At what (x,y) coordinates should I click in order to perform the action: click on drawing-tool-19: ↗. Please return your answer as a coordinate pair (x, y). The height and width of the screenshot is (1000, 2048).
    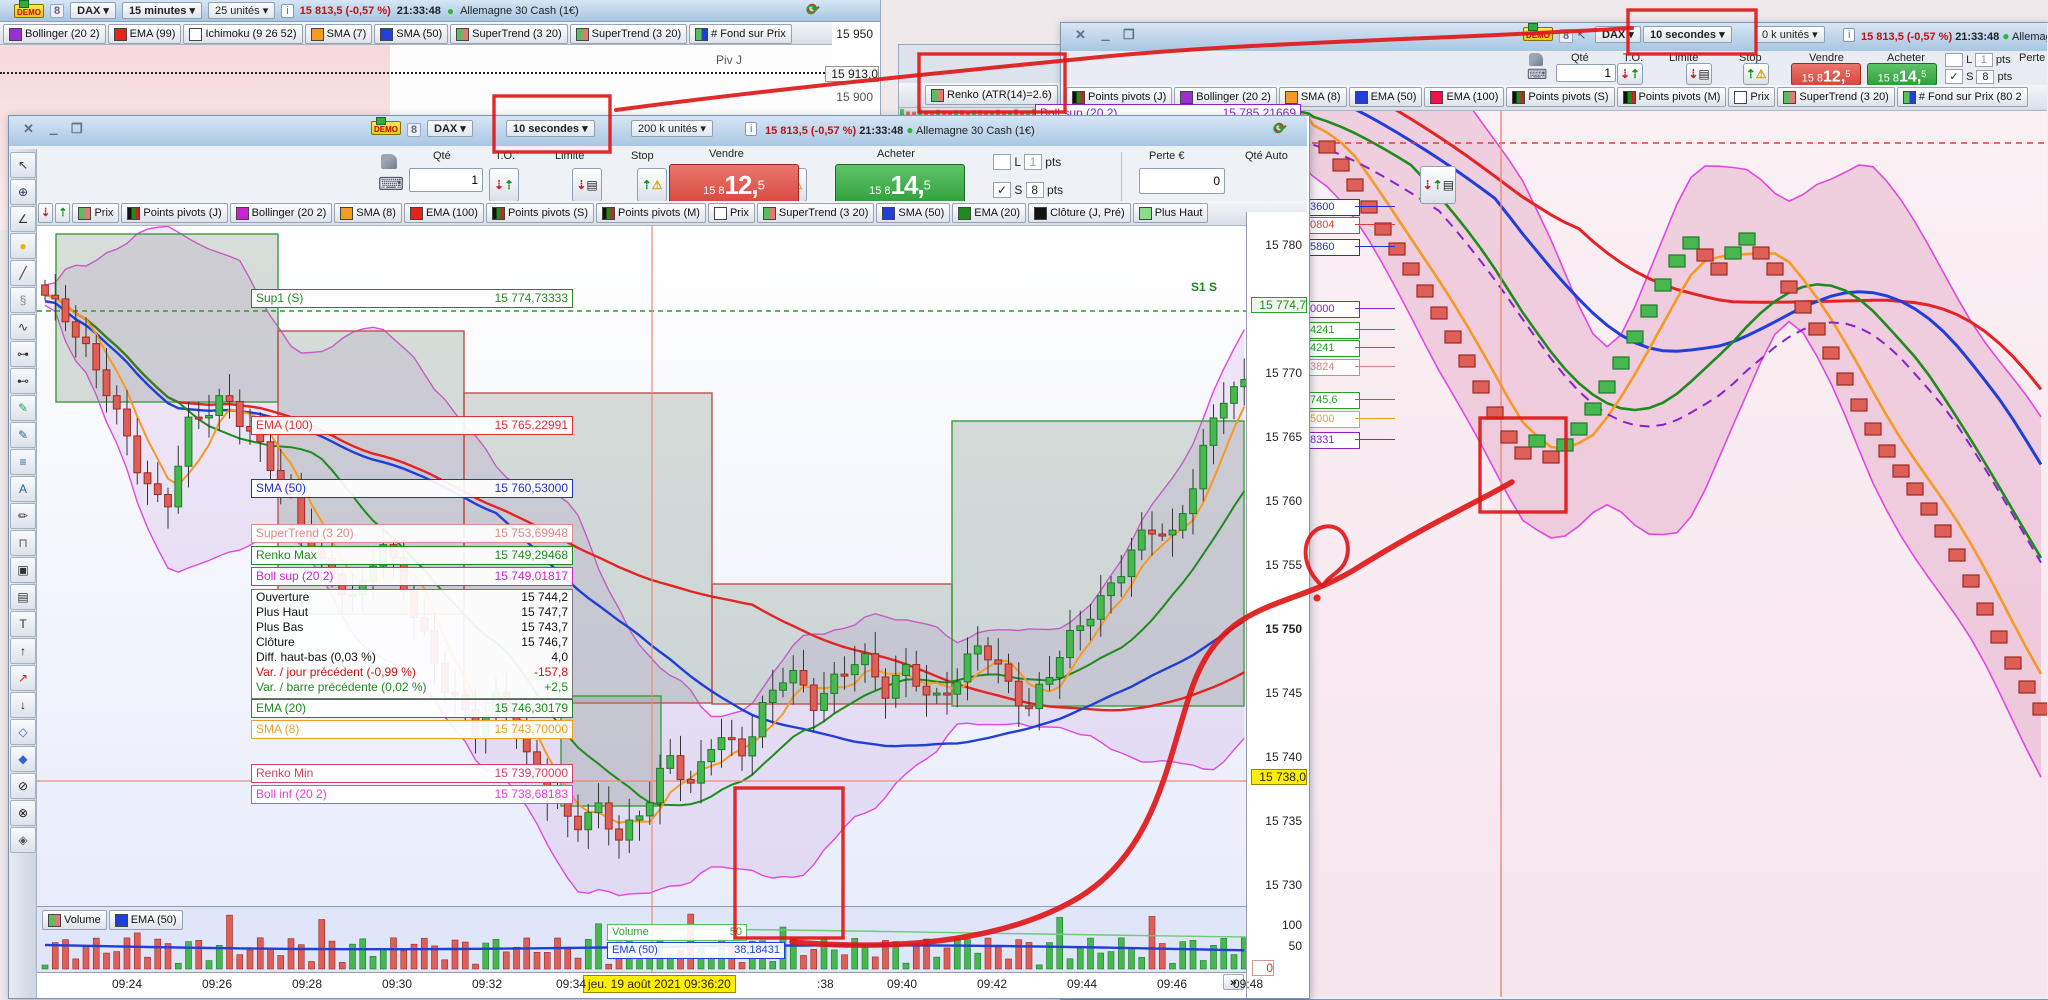
    Looking at the image, I should click on (23, 678).